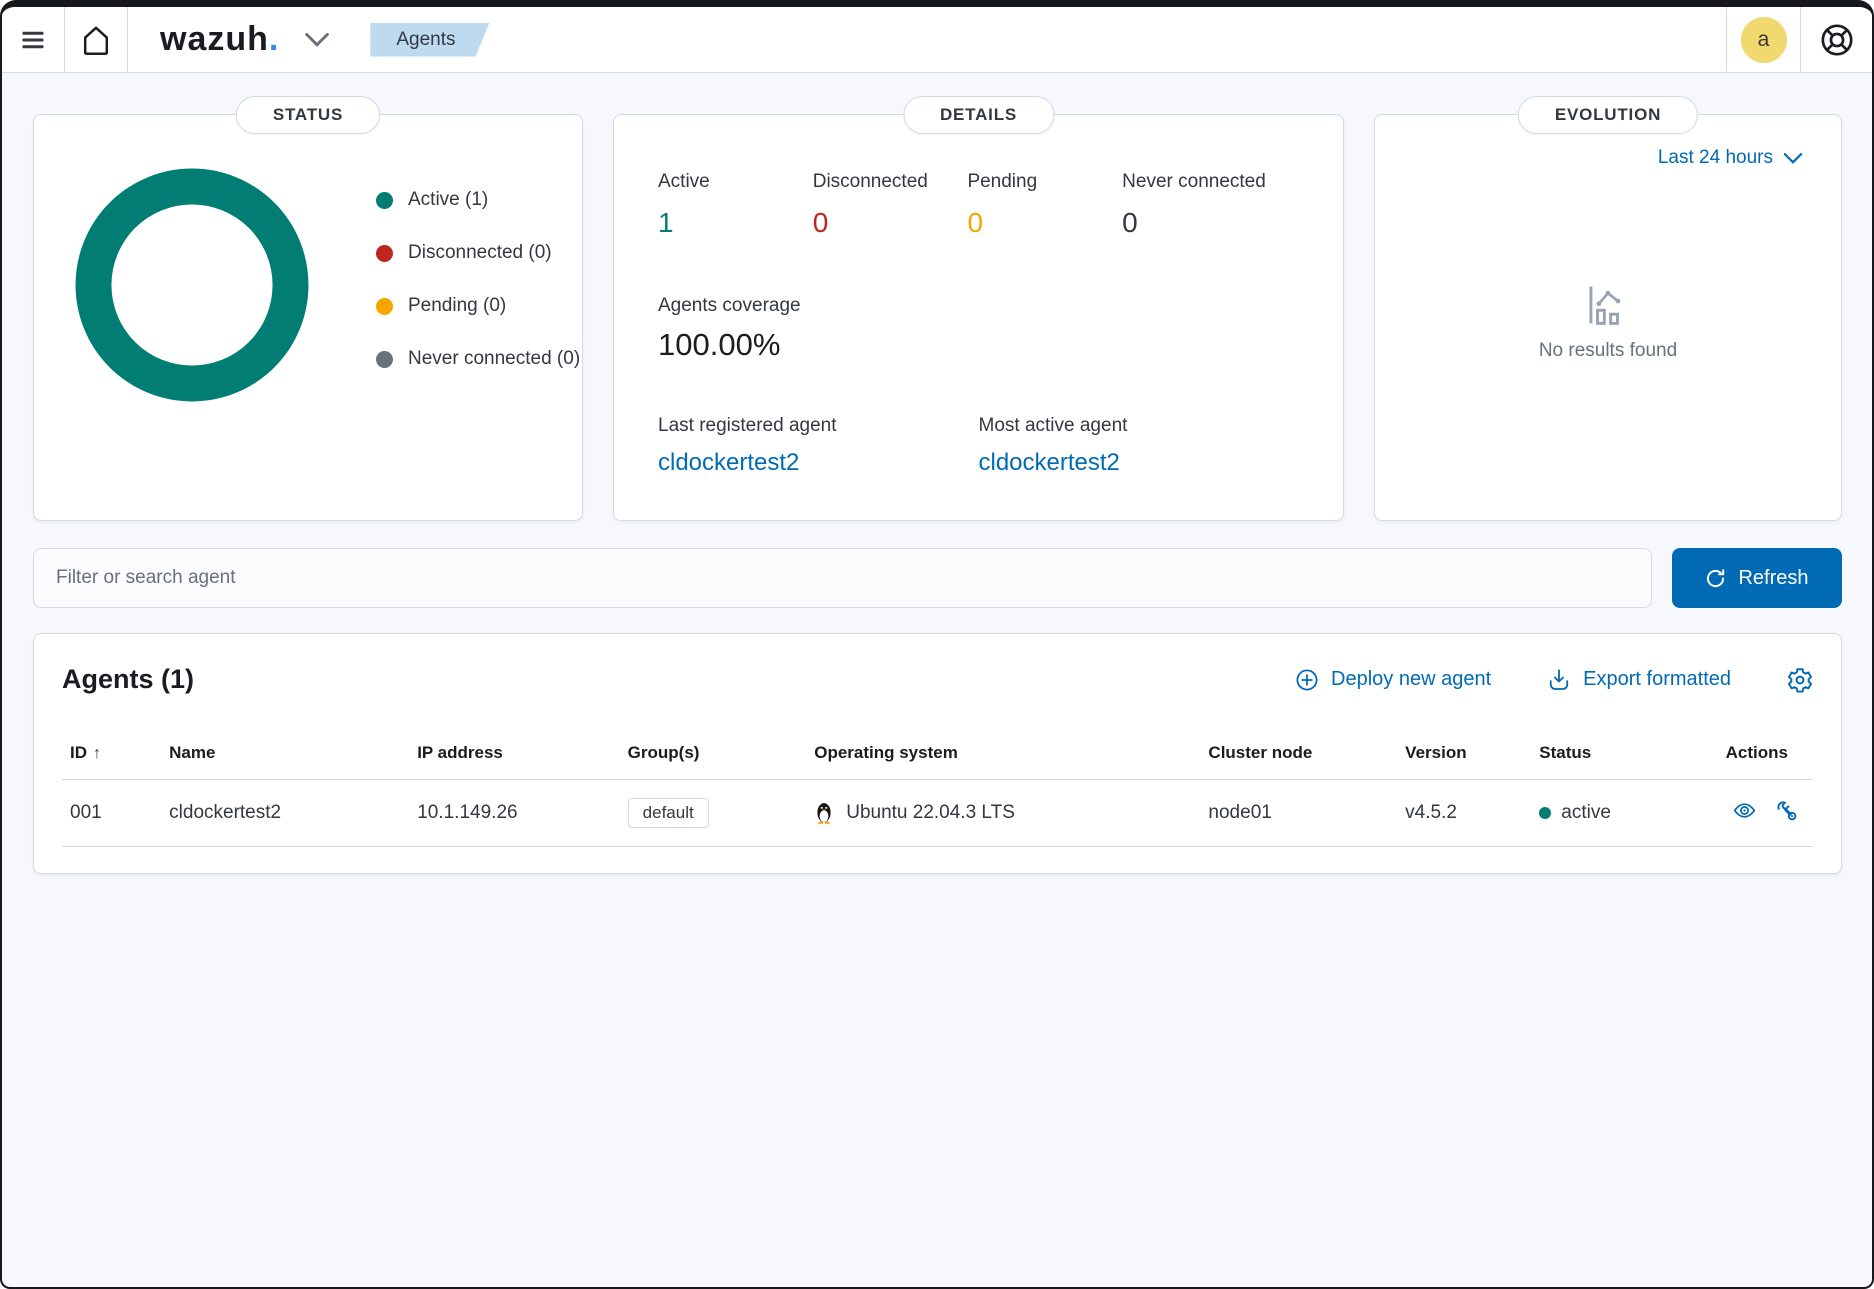  Describe the element at coordinates (1657, 679) in the screenshot. I see `export-formatted-label: Export formatted` at that location.